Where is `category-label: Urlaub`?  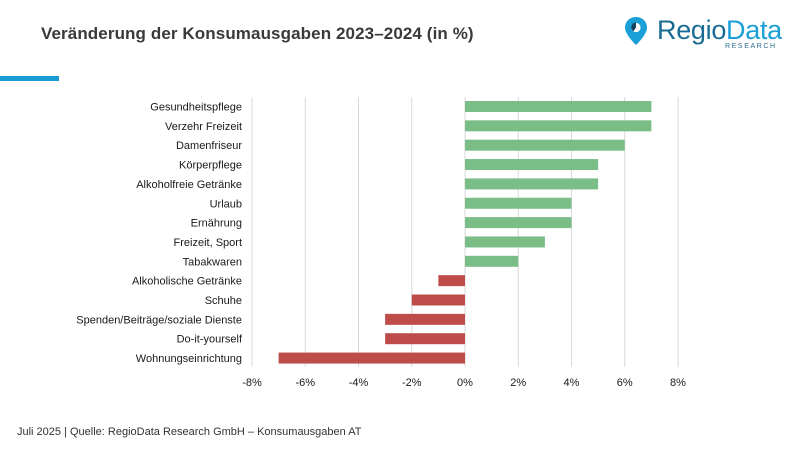 category-label: Urlaub is located at coordinates (226, 204).